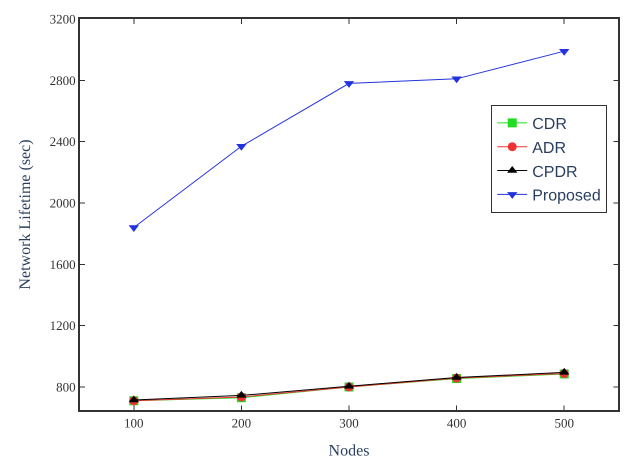  Describe the element at coordinates (549, 148) in the screenshot. I see `legend-label: ADR` at that location.